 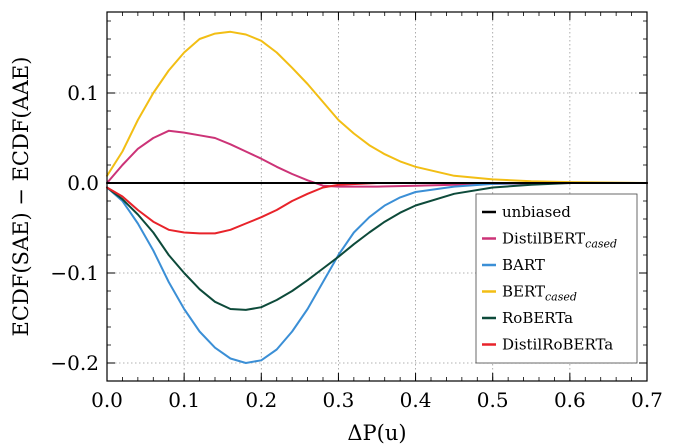 I want to click on legend-box, so click(x=556, y=278).